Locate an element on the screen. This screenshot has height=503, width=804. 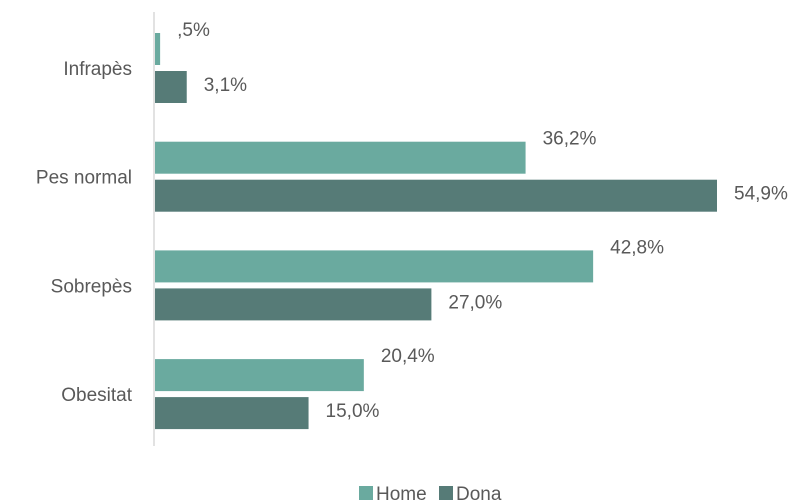
legend-label-home: Home is located at coordinates (401, 493).